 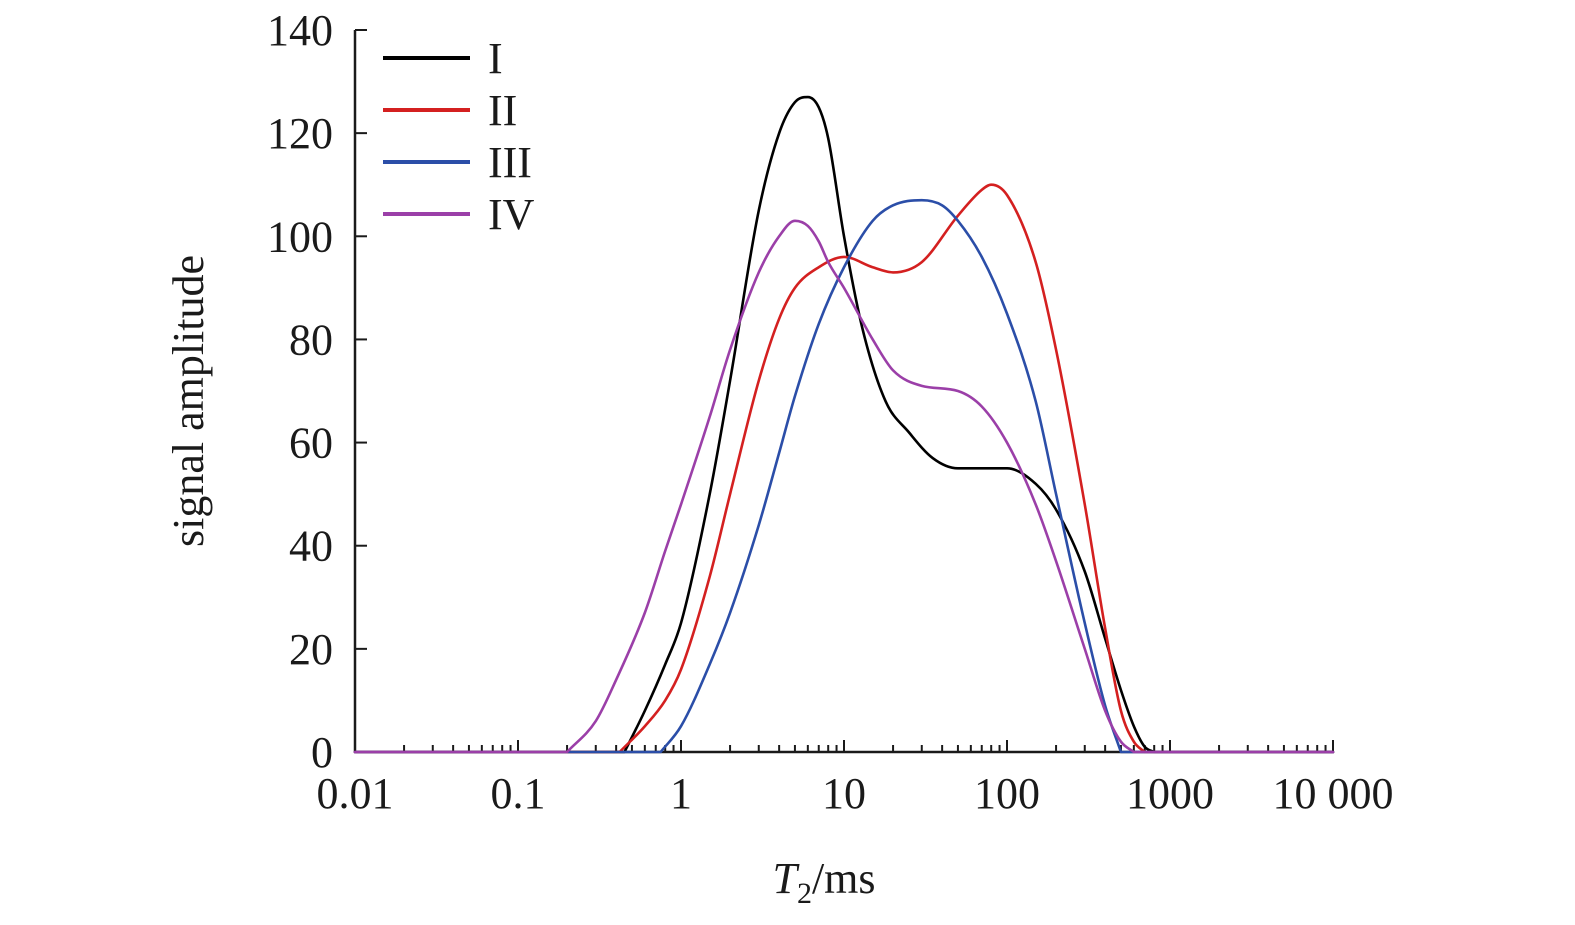 I want to click on y-tick-label: 80, so click(x=311, y=339).